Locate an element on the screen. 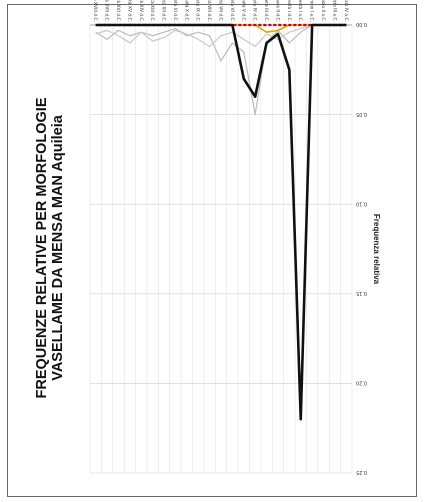  x-category-label: I metà XVI d.C. is located at coordinates (118, 11).